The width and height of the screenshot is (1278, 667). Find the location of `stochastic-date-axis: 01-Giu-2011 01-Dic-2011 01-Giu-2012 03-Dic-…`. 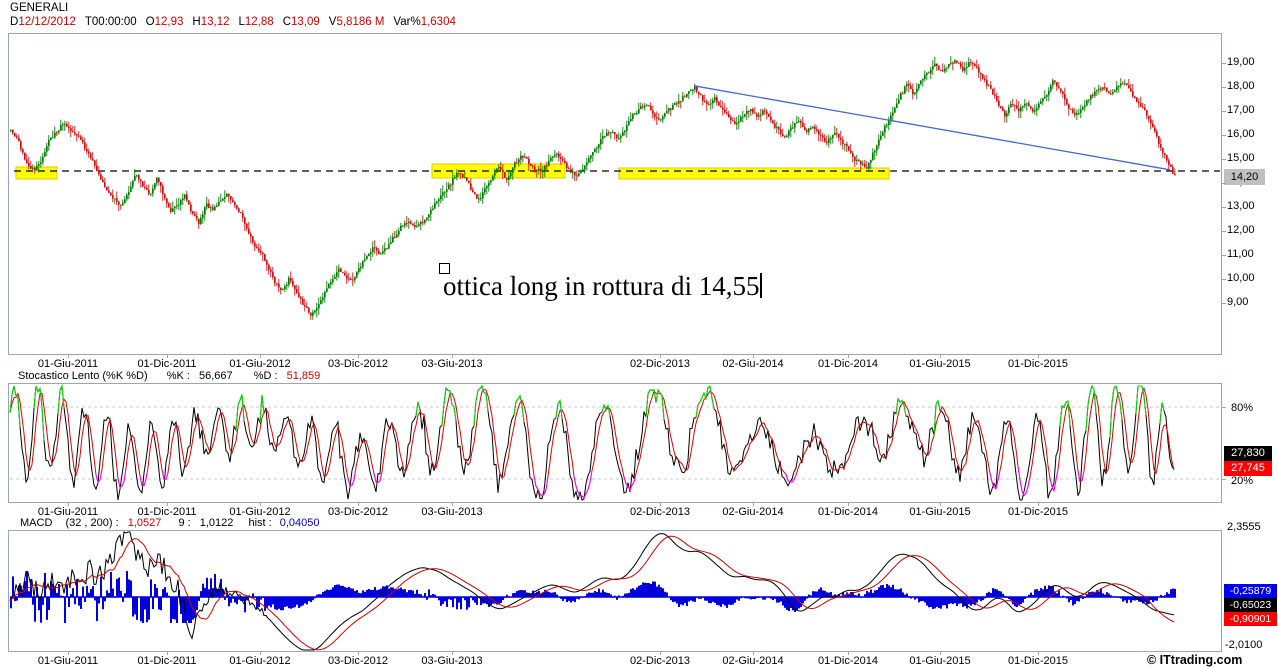

stochastic-date-axis: 01-Giu-2011 01-Dic-2011 01-Giu-2012 03-Dic-… is located at coordinates (639, 511).